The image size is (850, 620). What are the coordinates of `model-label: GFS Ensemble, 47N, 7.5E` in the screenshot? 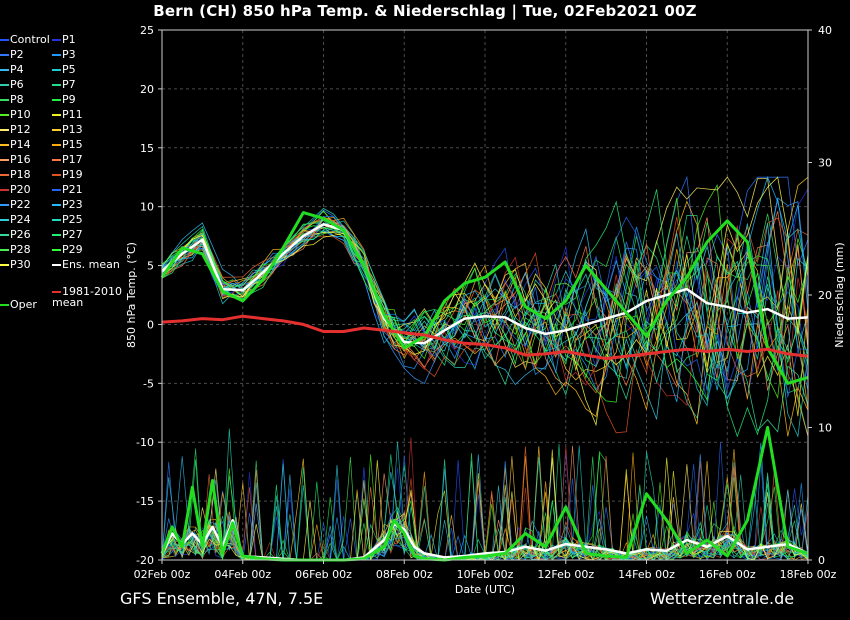 It's located at (222, 598).